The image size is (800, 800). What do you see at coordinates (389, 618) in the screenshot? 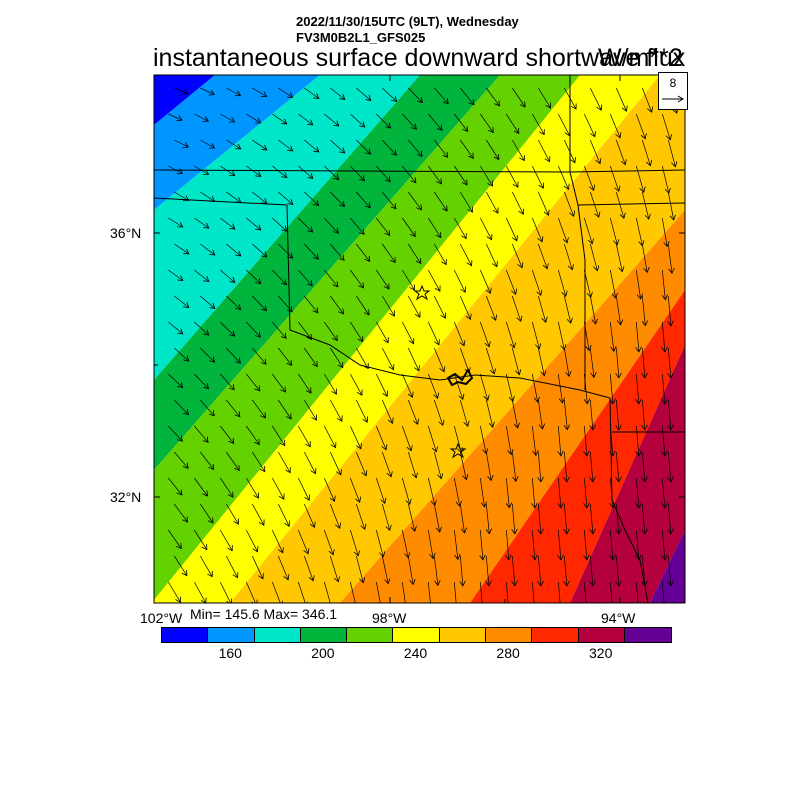
I see `lon-label-98w: 98°W` at bounding box center [389, 618].